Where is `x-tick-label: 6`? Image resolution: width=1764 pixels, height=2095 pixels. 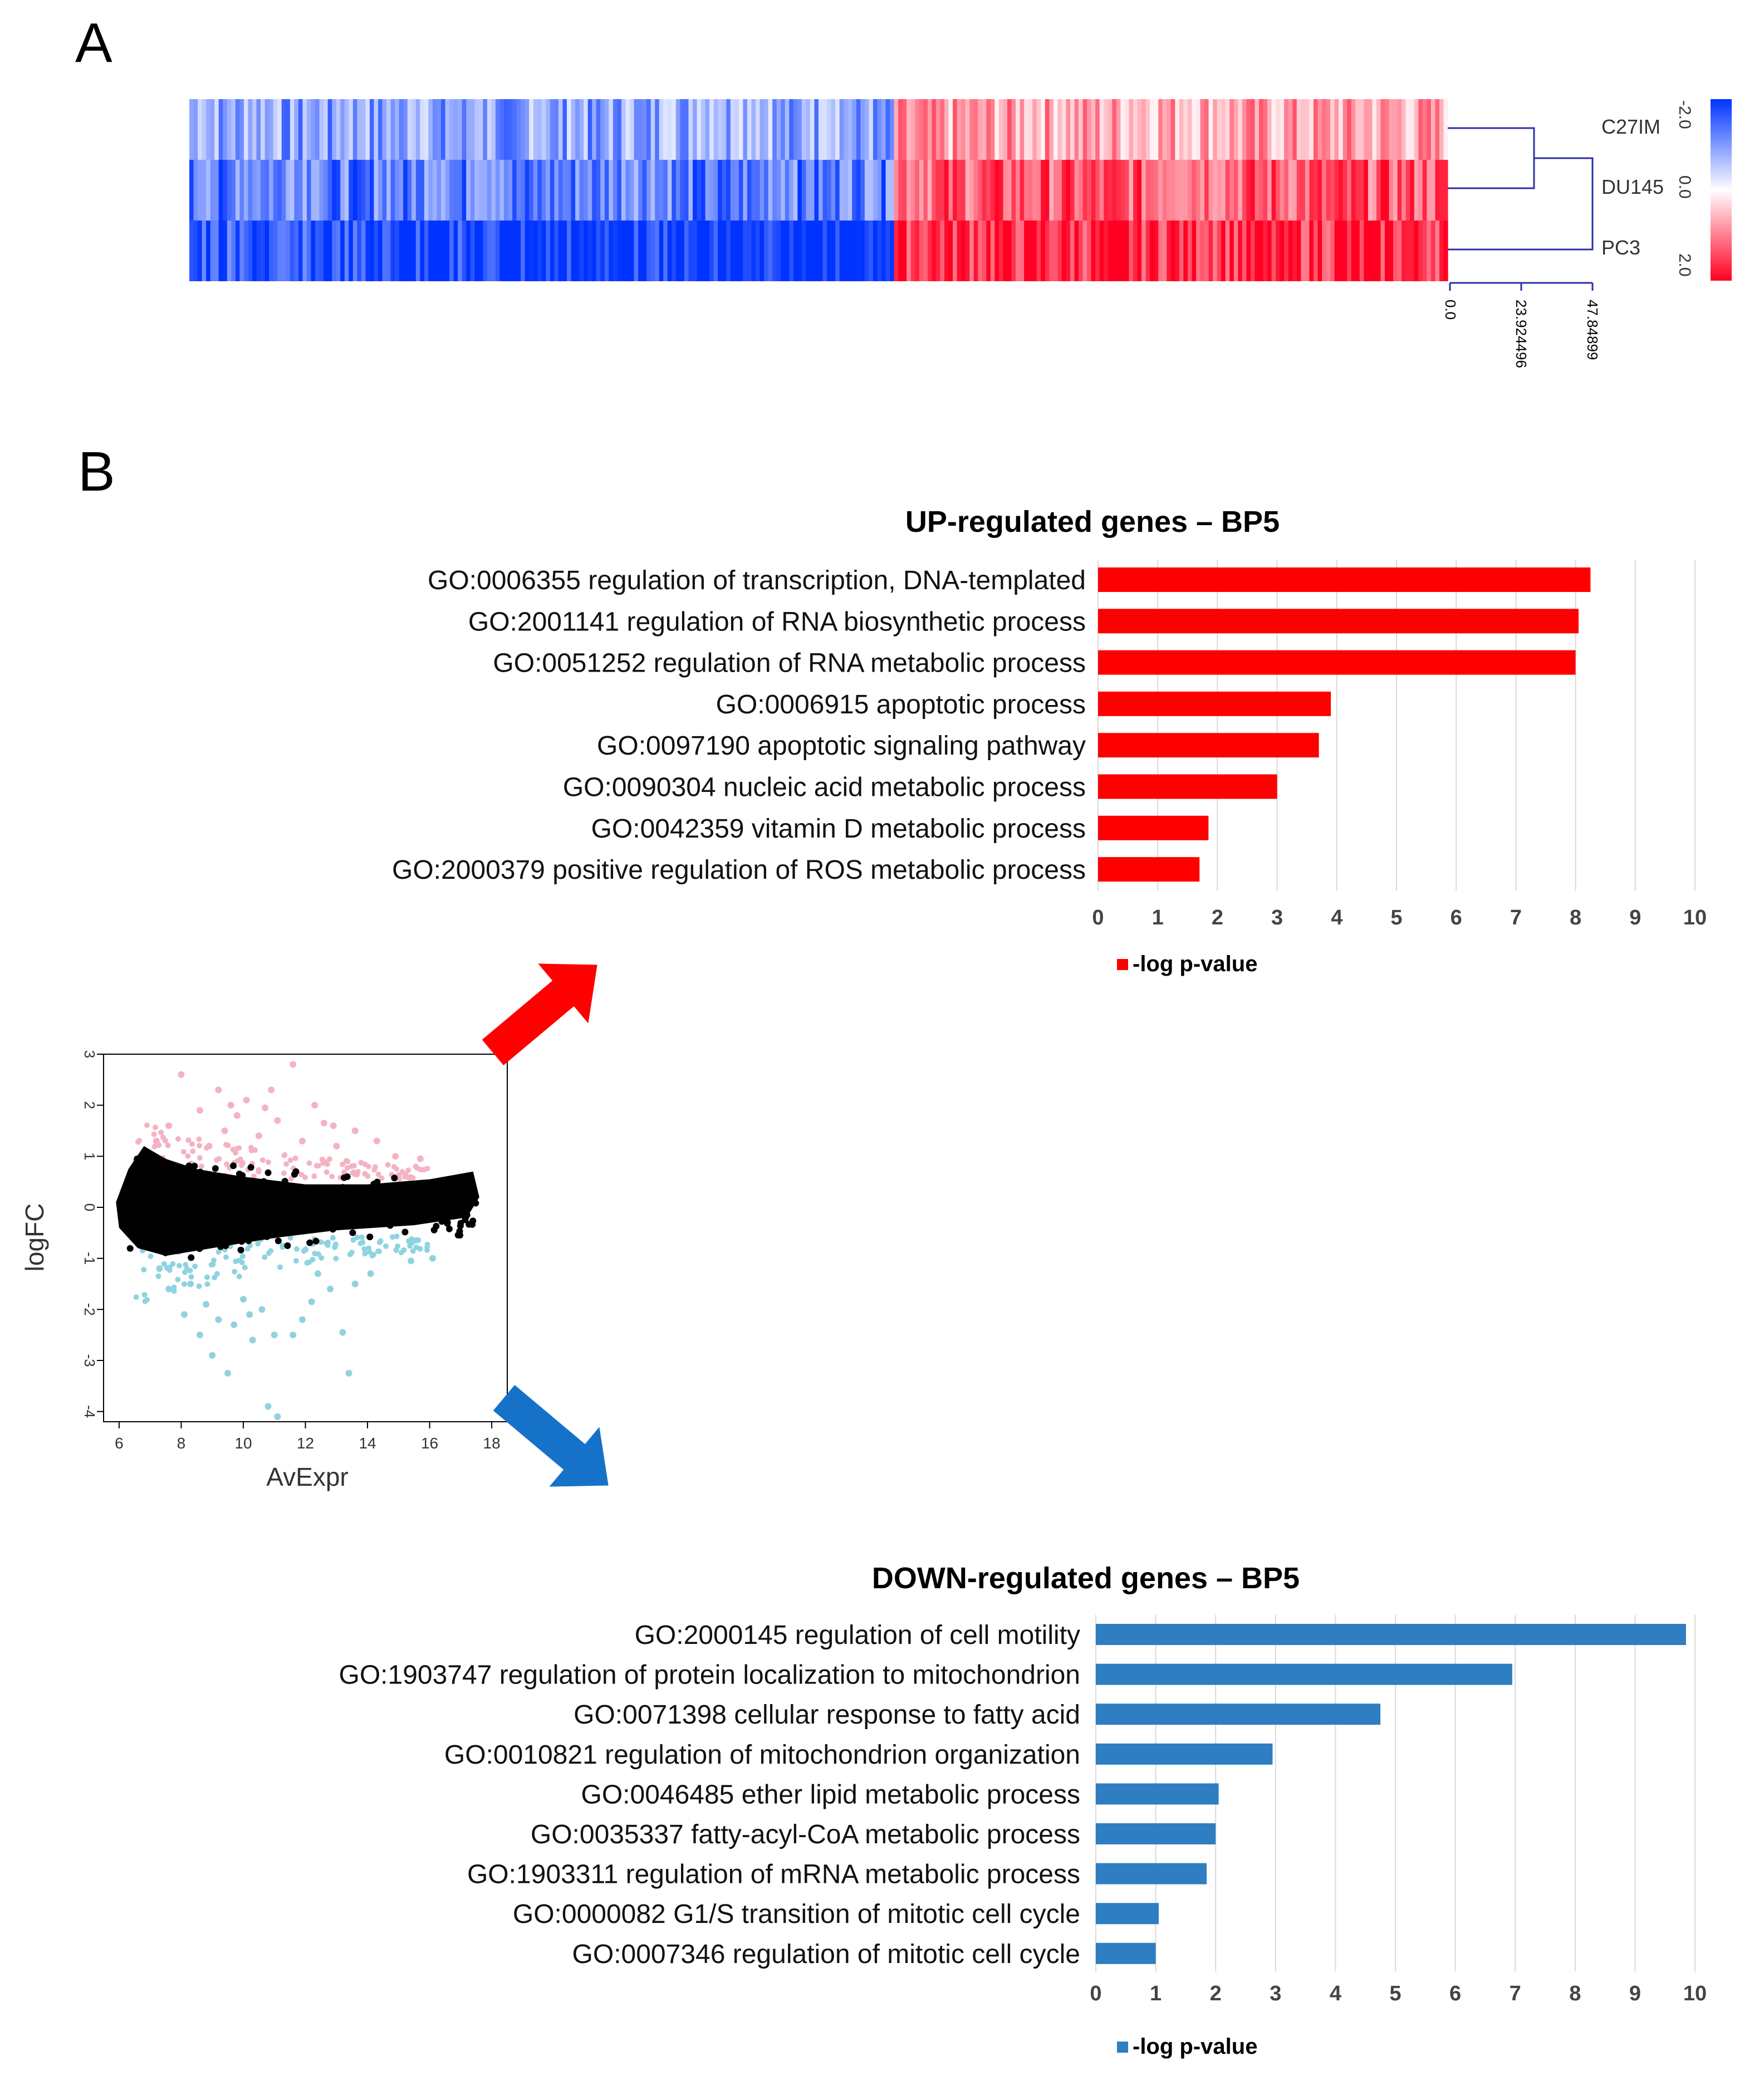
x-tick-label: 6 is located at coordinates (1456, 917).